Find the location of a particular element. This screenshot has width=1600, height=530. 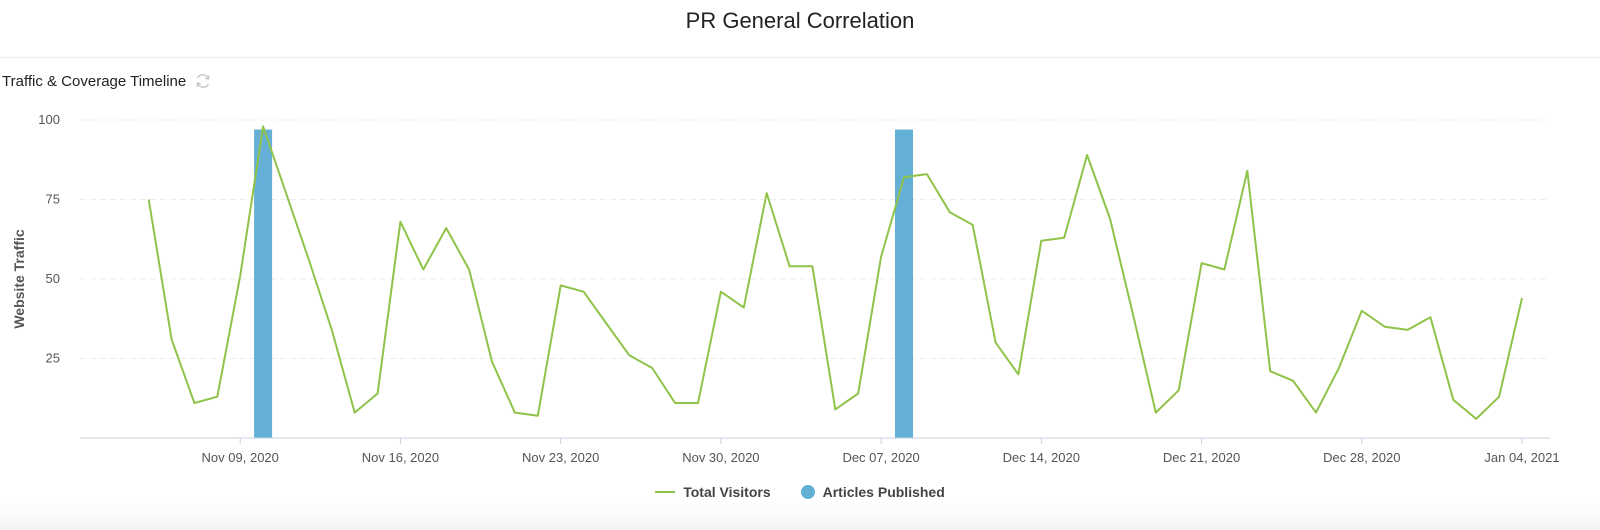

legend-label-total-visitors: Total Visitors is located at coordinates (727, 492).